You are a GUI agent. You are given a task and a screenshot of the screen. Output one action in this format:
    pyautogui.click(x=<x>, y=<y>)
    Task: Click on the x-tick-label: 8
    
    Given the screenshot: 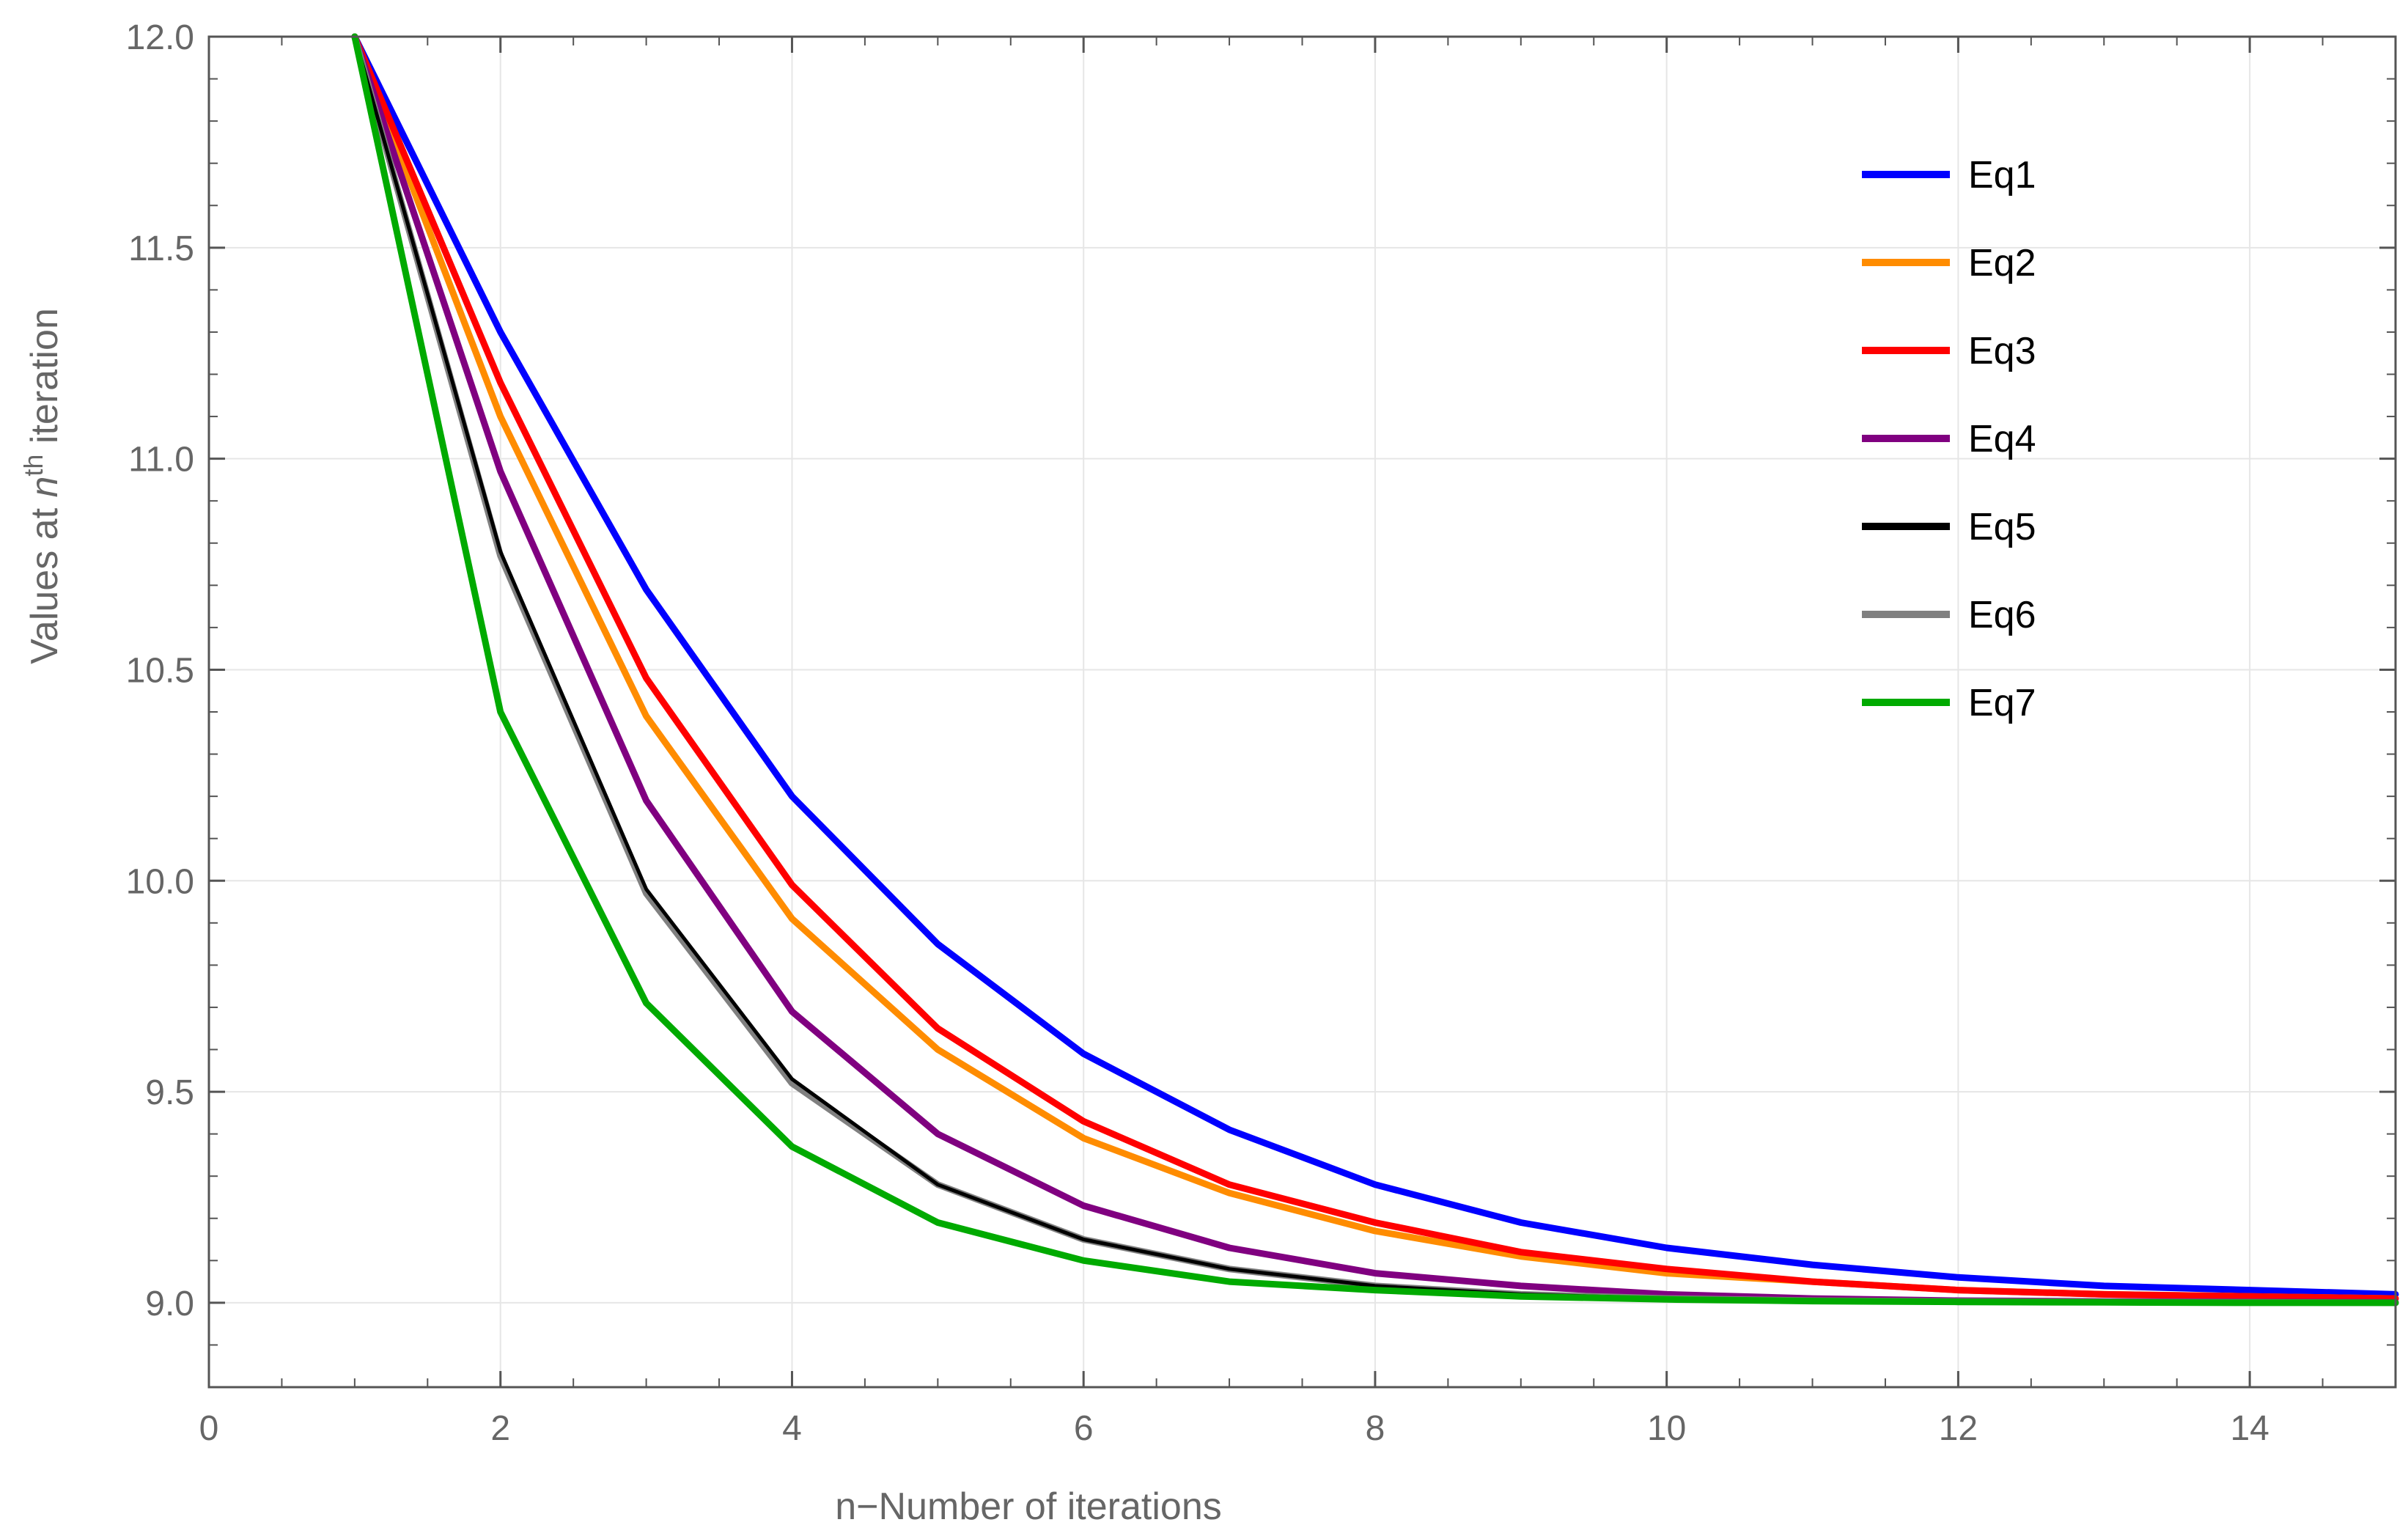 What is the action you would take?
    pyautogui.click(x=1375, y=1428)
    